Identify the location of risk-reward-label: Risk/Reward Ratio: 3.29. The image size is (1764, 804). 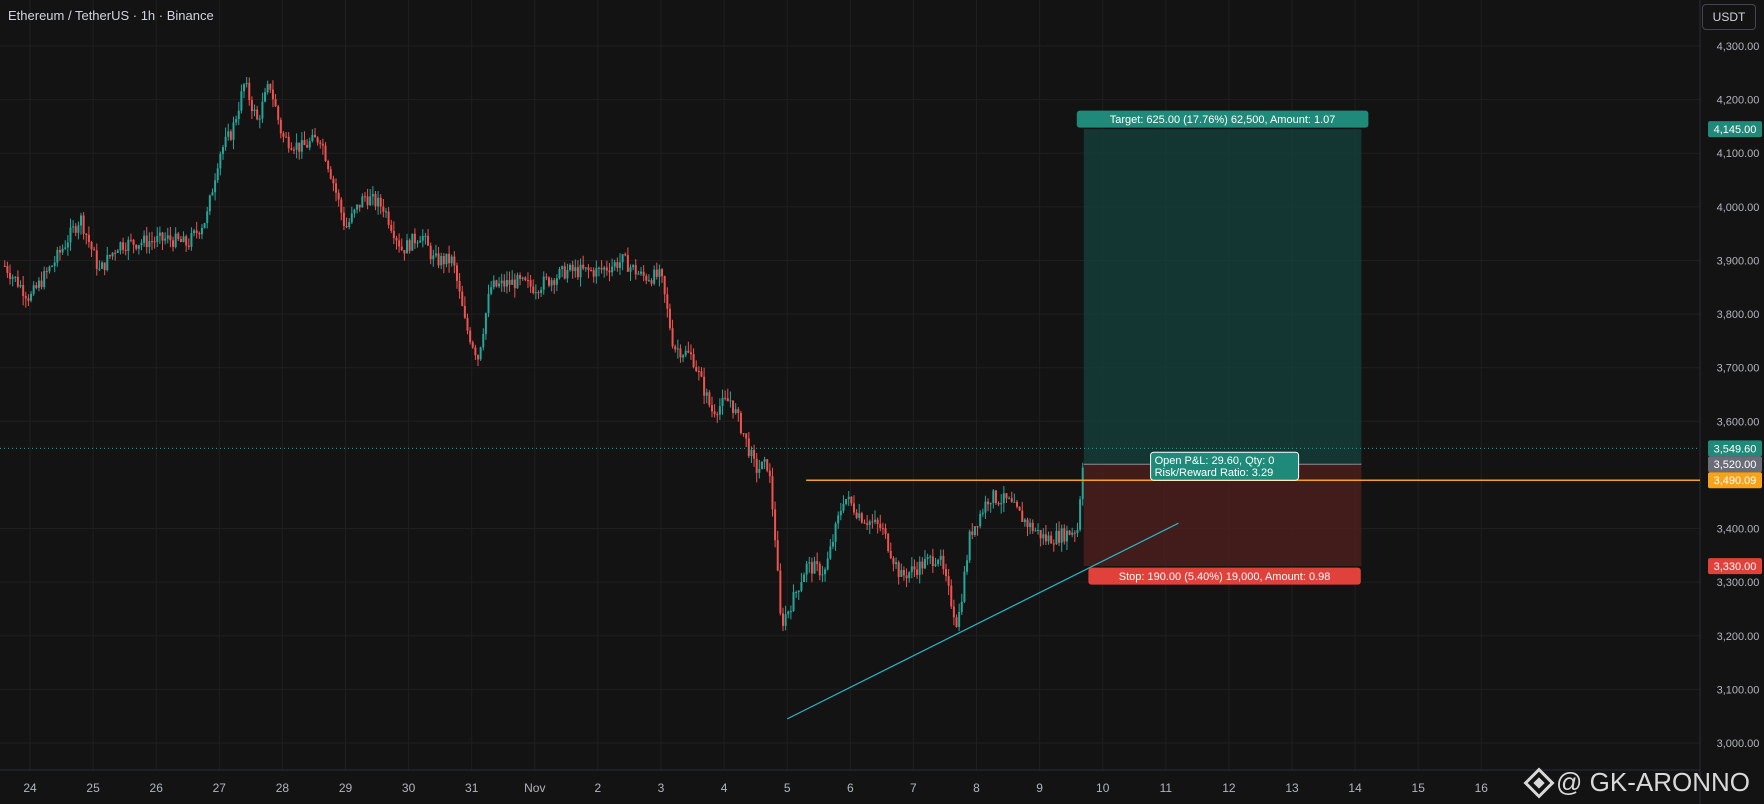
(1214, 473).